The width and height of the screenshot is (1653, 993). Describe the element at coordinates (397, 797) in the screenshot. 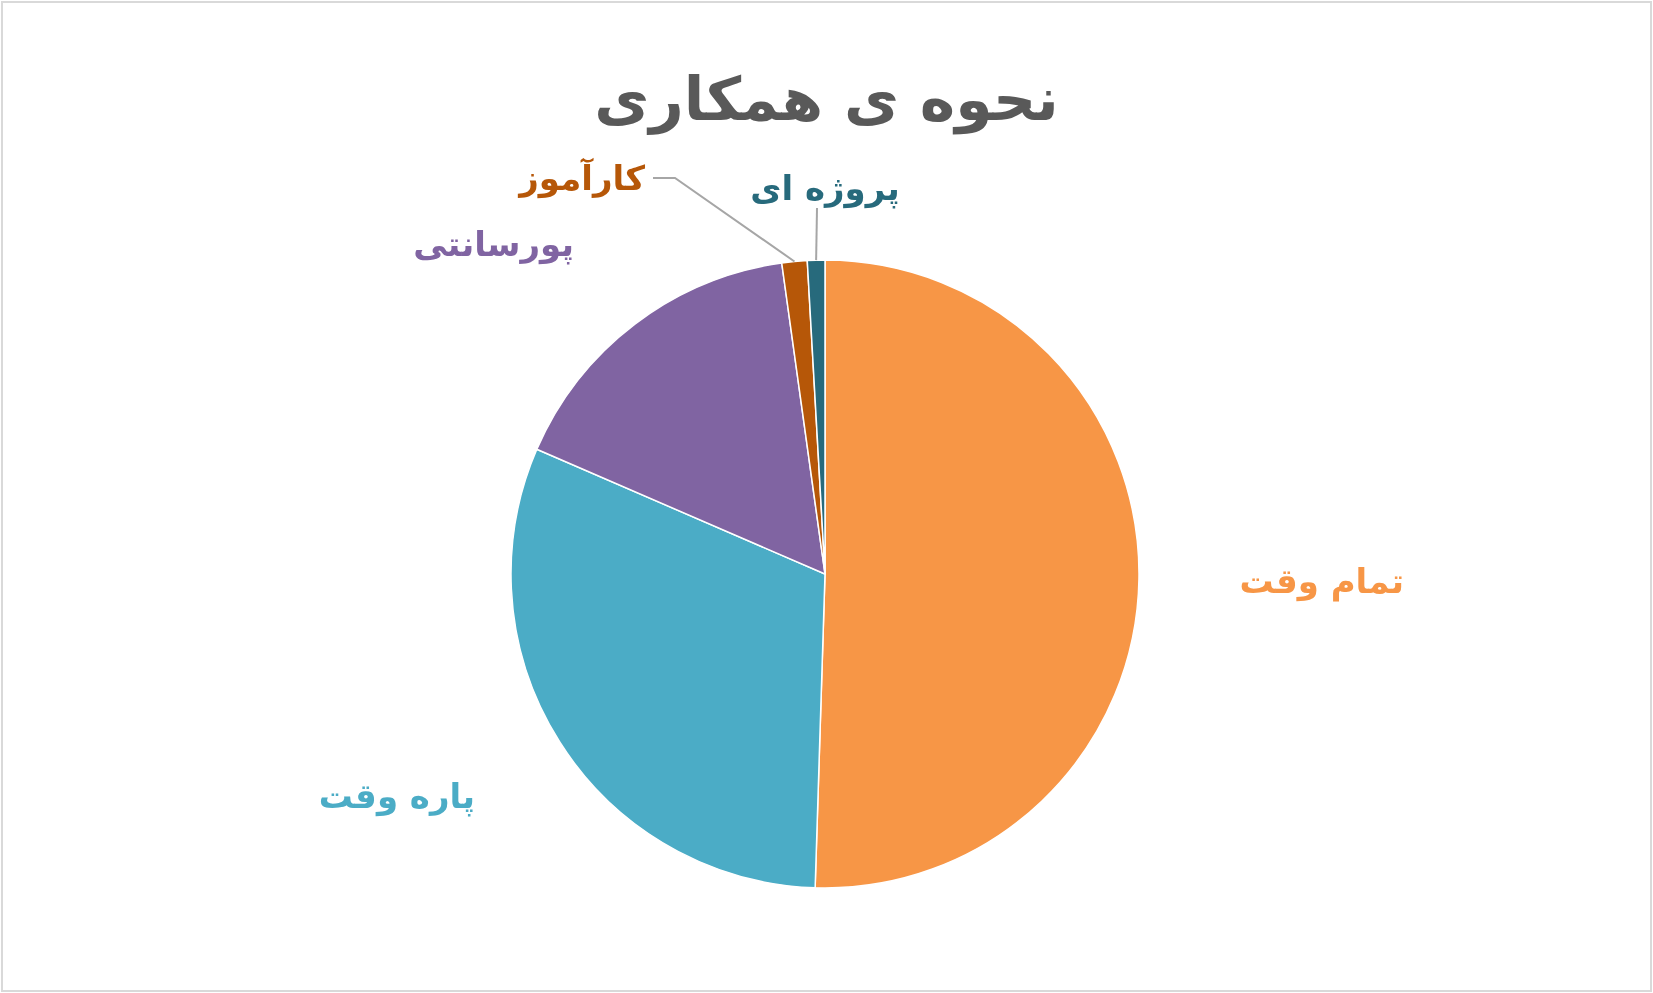

I see `slice-label: پاره وقت` at that location.